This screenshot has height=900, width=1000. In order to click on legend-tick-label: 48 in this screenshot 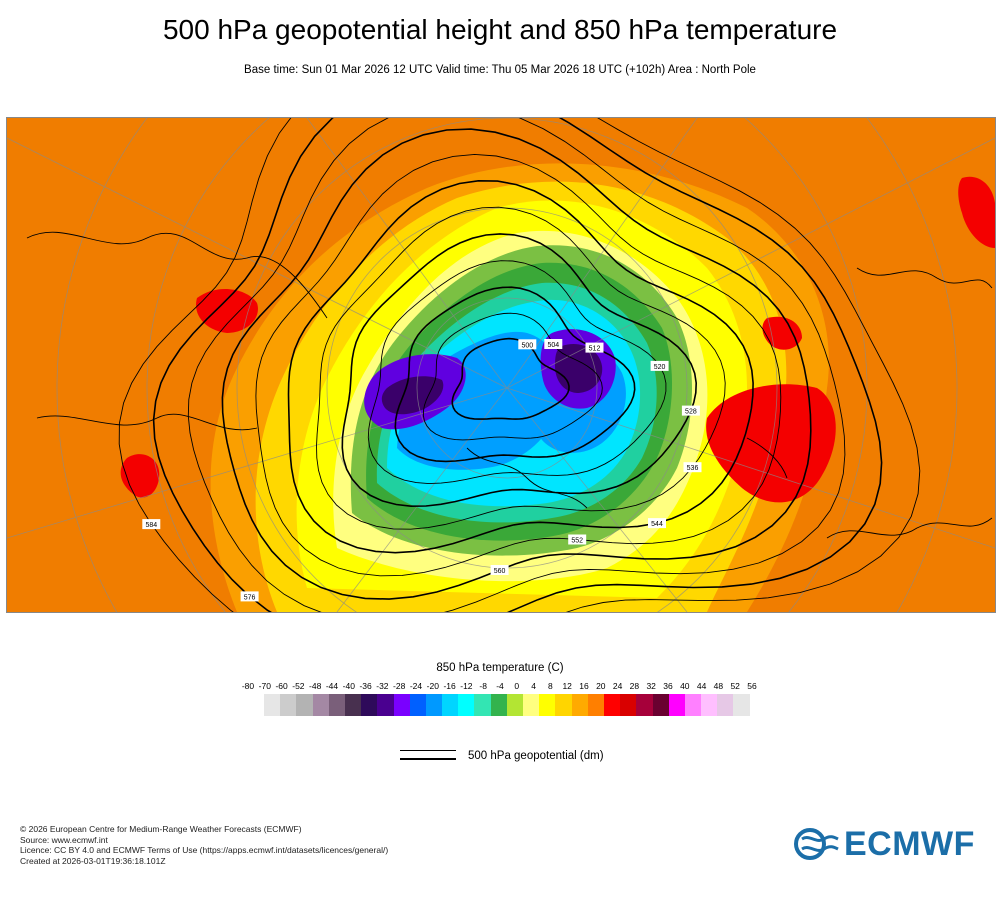, I will do `click(718, 686)`.